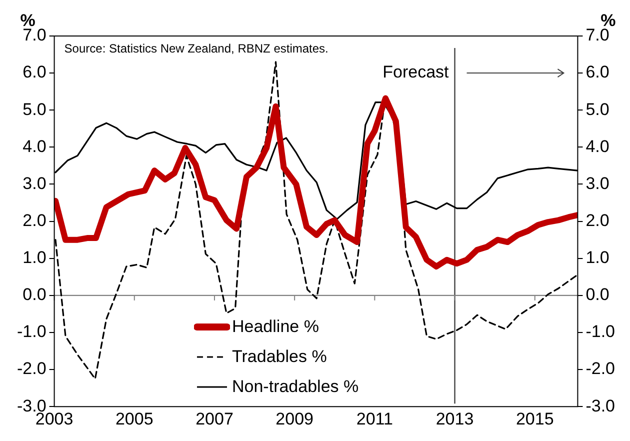 Image resolution: width=630 pixels, height=441 pixels. What do you see at coordinates (601, 332) in the screenshot?
I see `y2-tick-label: -1.0` at bounding box center [601, 332].